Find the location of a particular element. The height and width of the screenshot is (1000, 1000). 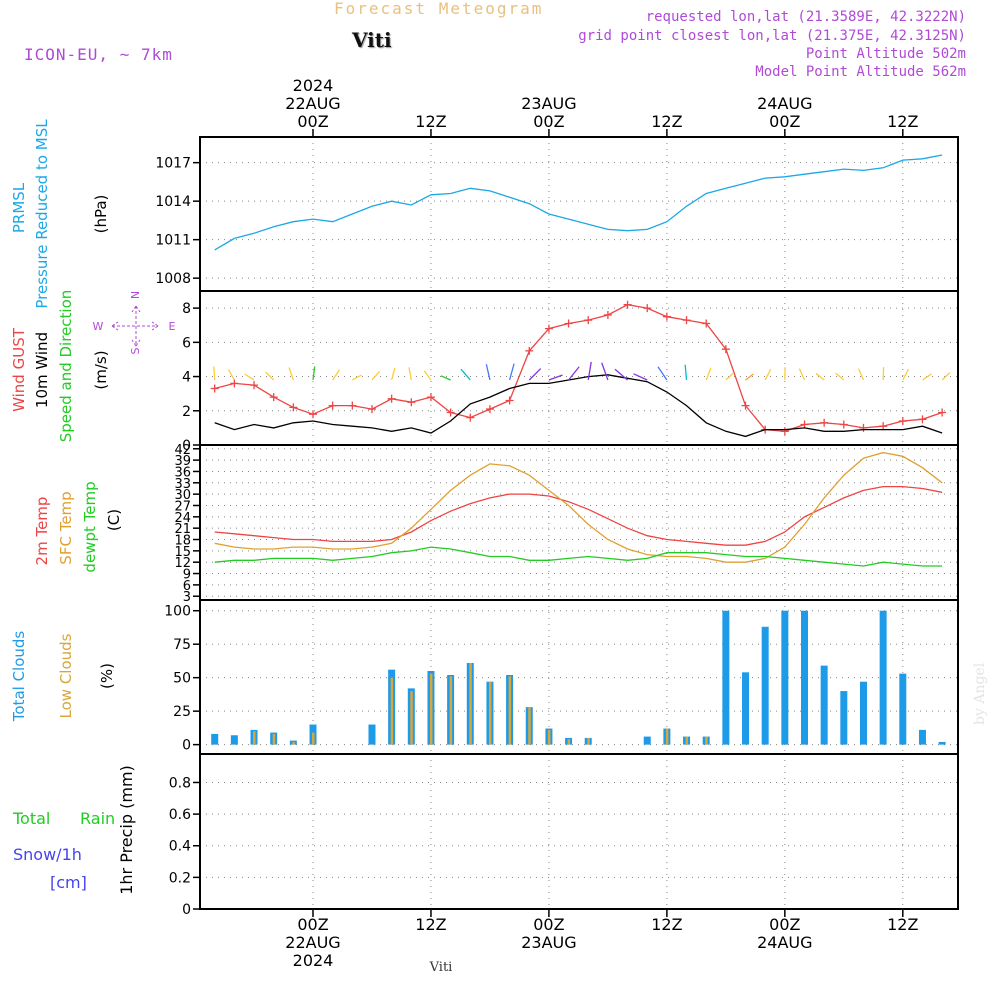

y-tick-label: 30 is located at coordinates (182, 495).